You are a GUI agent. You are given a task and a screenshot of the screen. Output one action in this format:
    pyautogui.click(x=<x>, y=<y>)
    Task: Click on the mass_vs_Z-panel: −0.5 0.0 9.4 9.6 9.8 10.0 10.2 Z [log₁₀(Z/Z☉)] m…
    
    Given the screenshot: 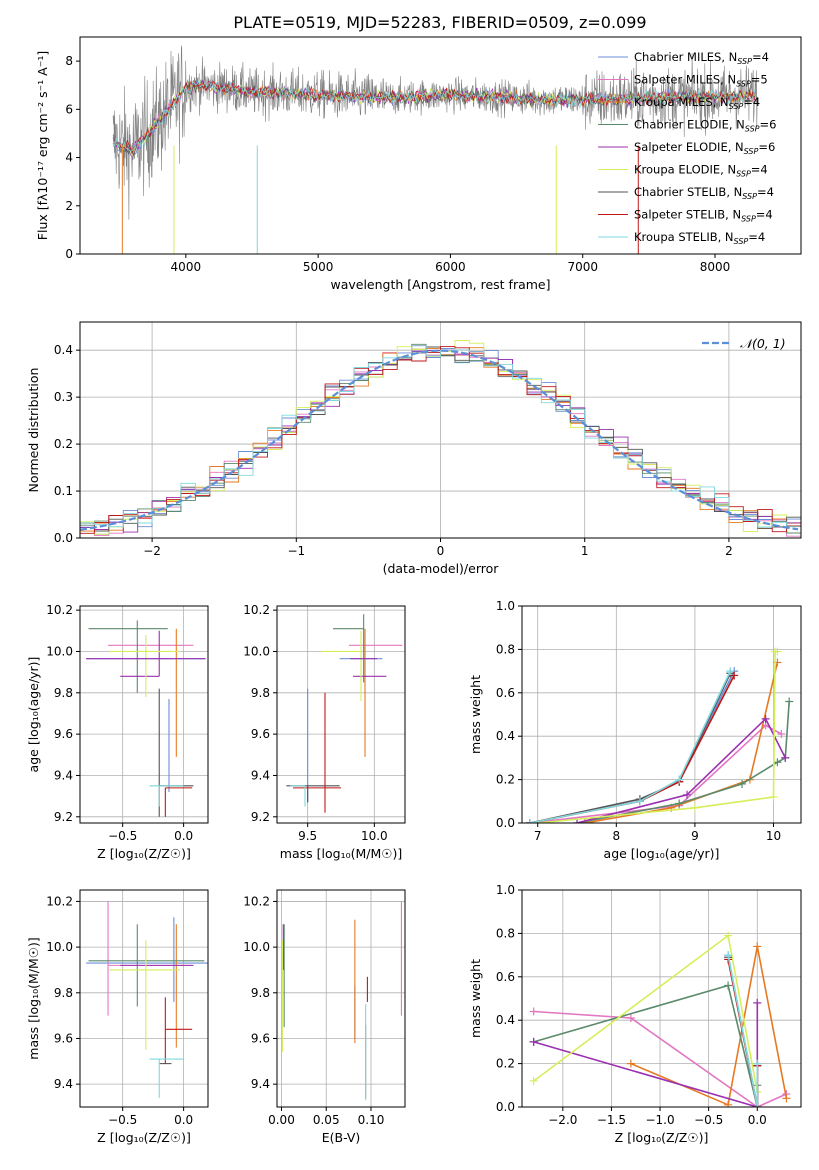 What is the action you would take?
    pyautogui.click(x=117, y=1017)
    